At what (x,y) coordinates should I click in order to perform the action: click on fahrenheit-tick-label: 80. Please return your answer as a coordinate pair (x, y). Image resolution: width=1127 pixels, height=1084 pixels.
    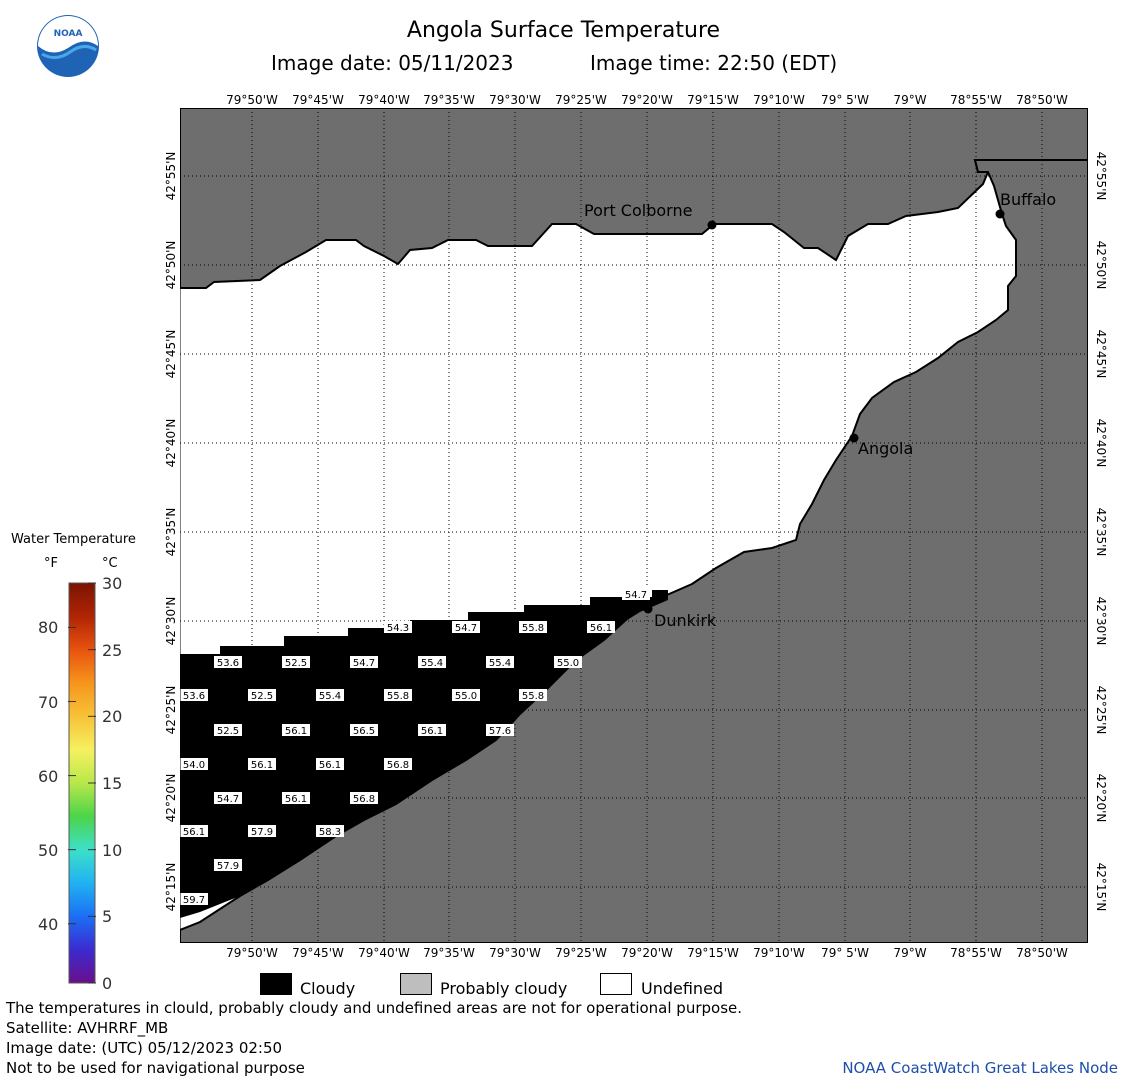
    Looking at the image, I should click on (48, 628).